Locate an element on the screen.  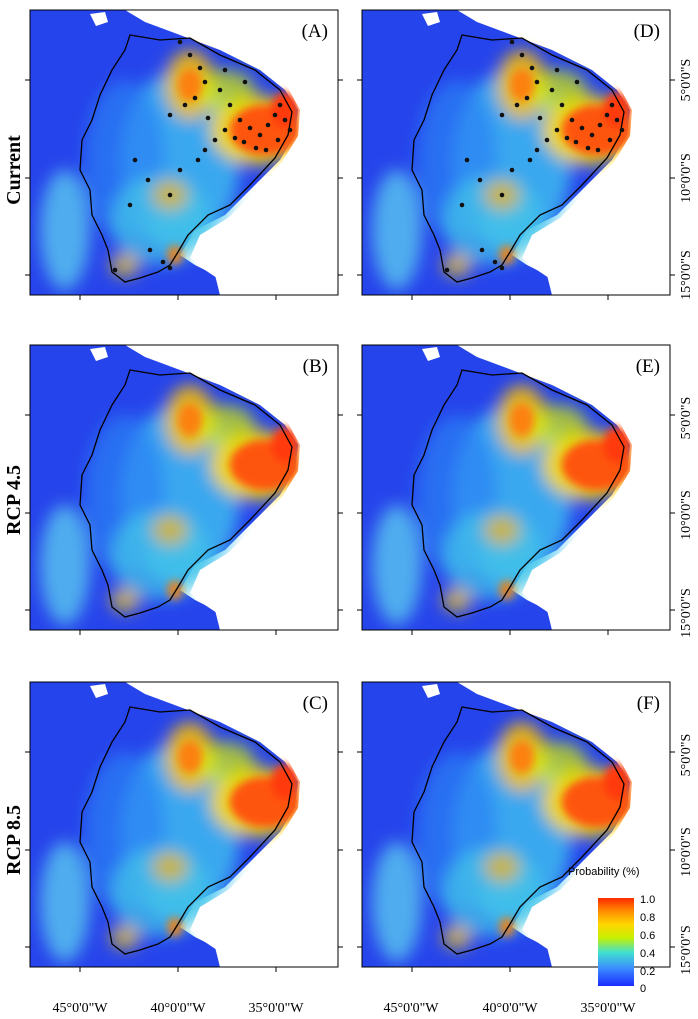
lon-tick-40w-right: 40°0'0"W is located at coordinates (510, 1008).